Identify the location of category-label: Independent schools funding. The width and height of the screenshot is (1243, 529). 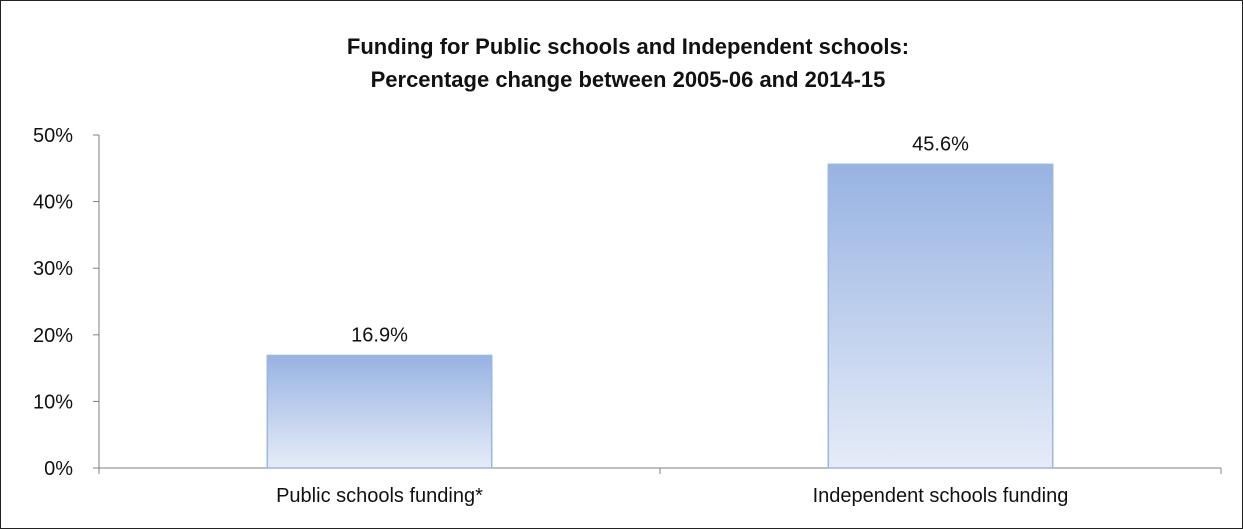
(941, 496).